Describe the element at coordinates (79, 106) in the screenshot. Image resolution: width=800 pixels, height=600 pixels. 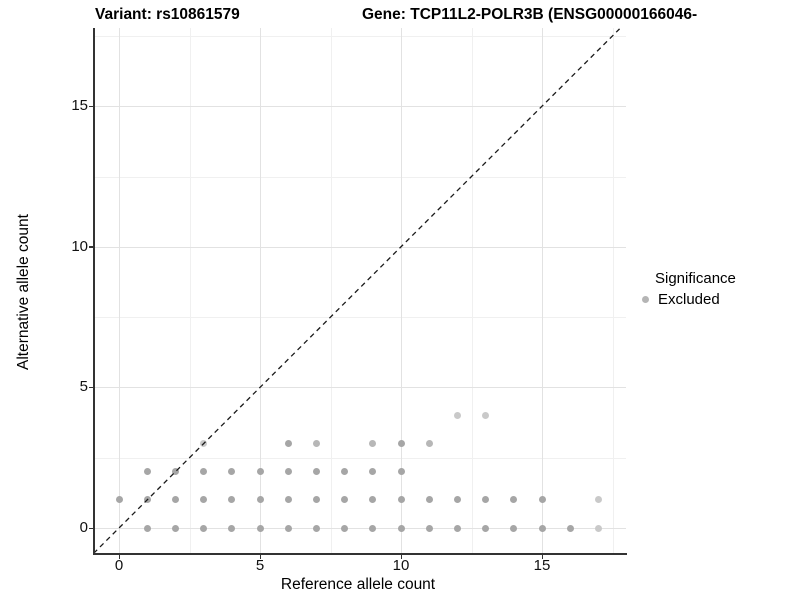
I see `y-tick-label: 15` at that location.